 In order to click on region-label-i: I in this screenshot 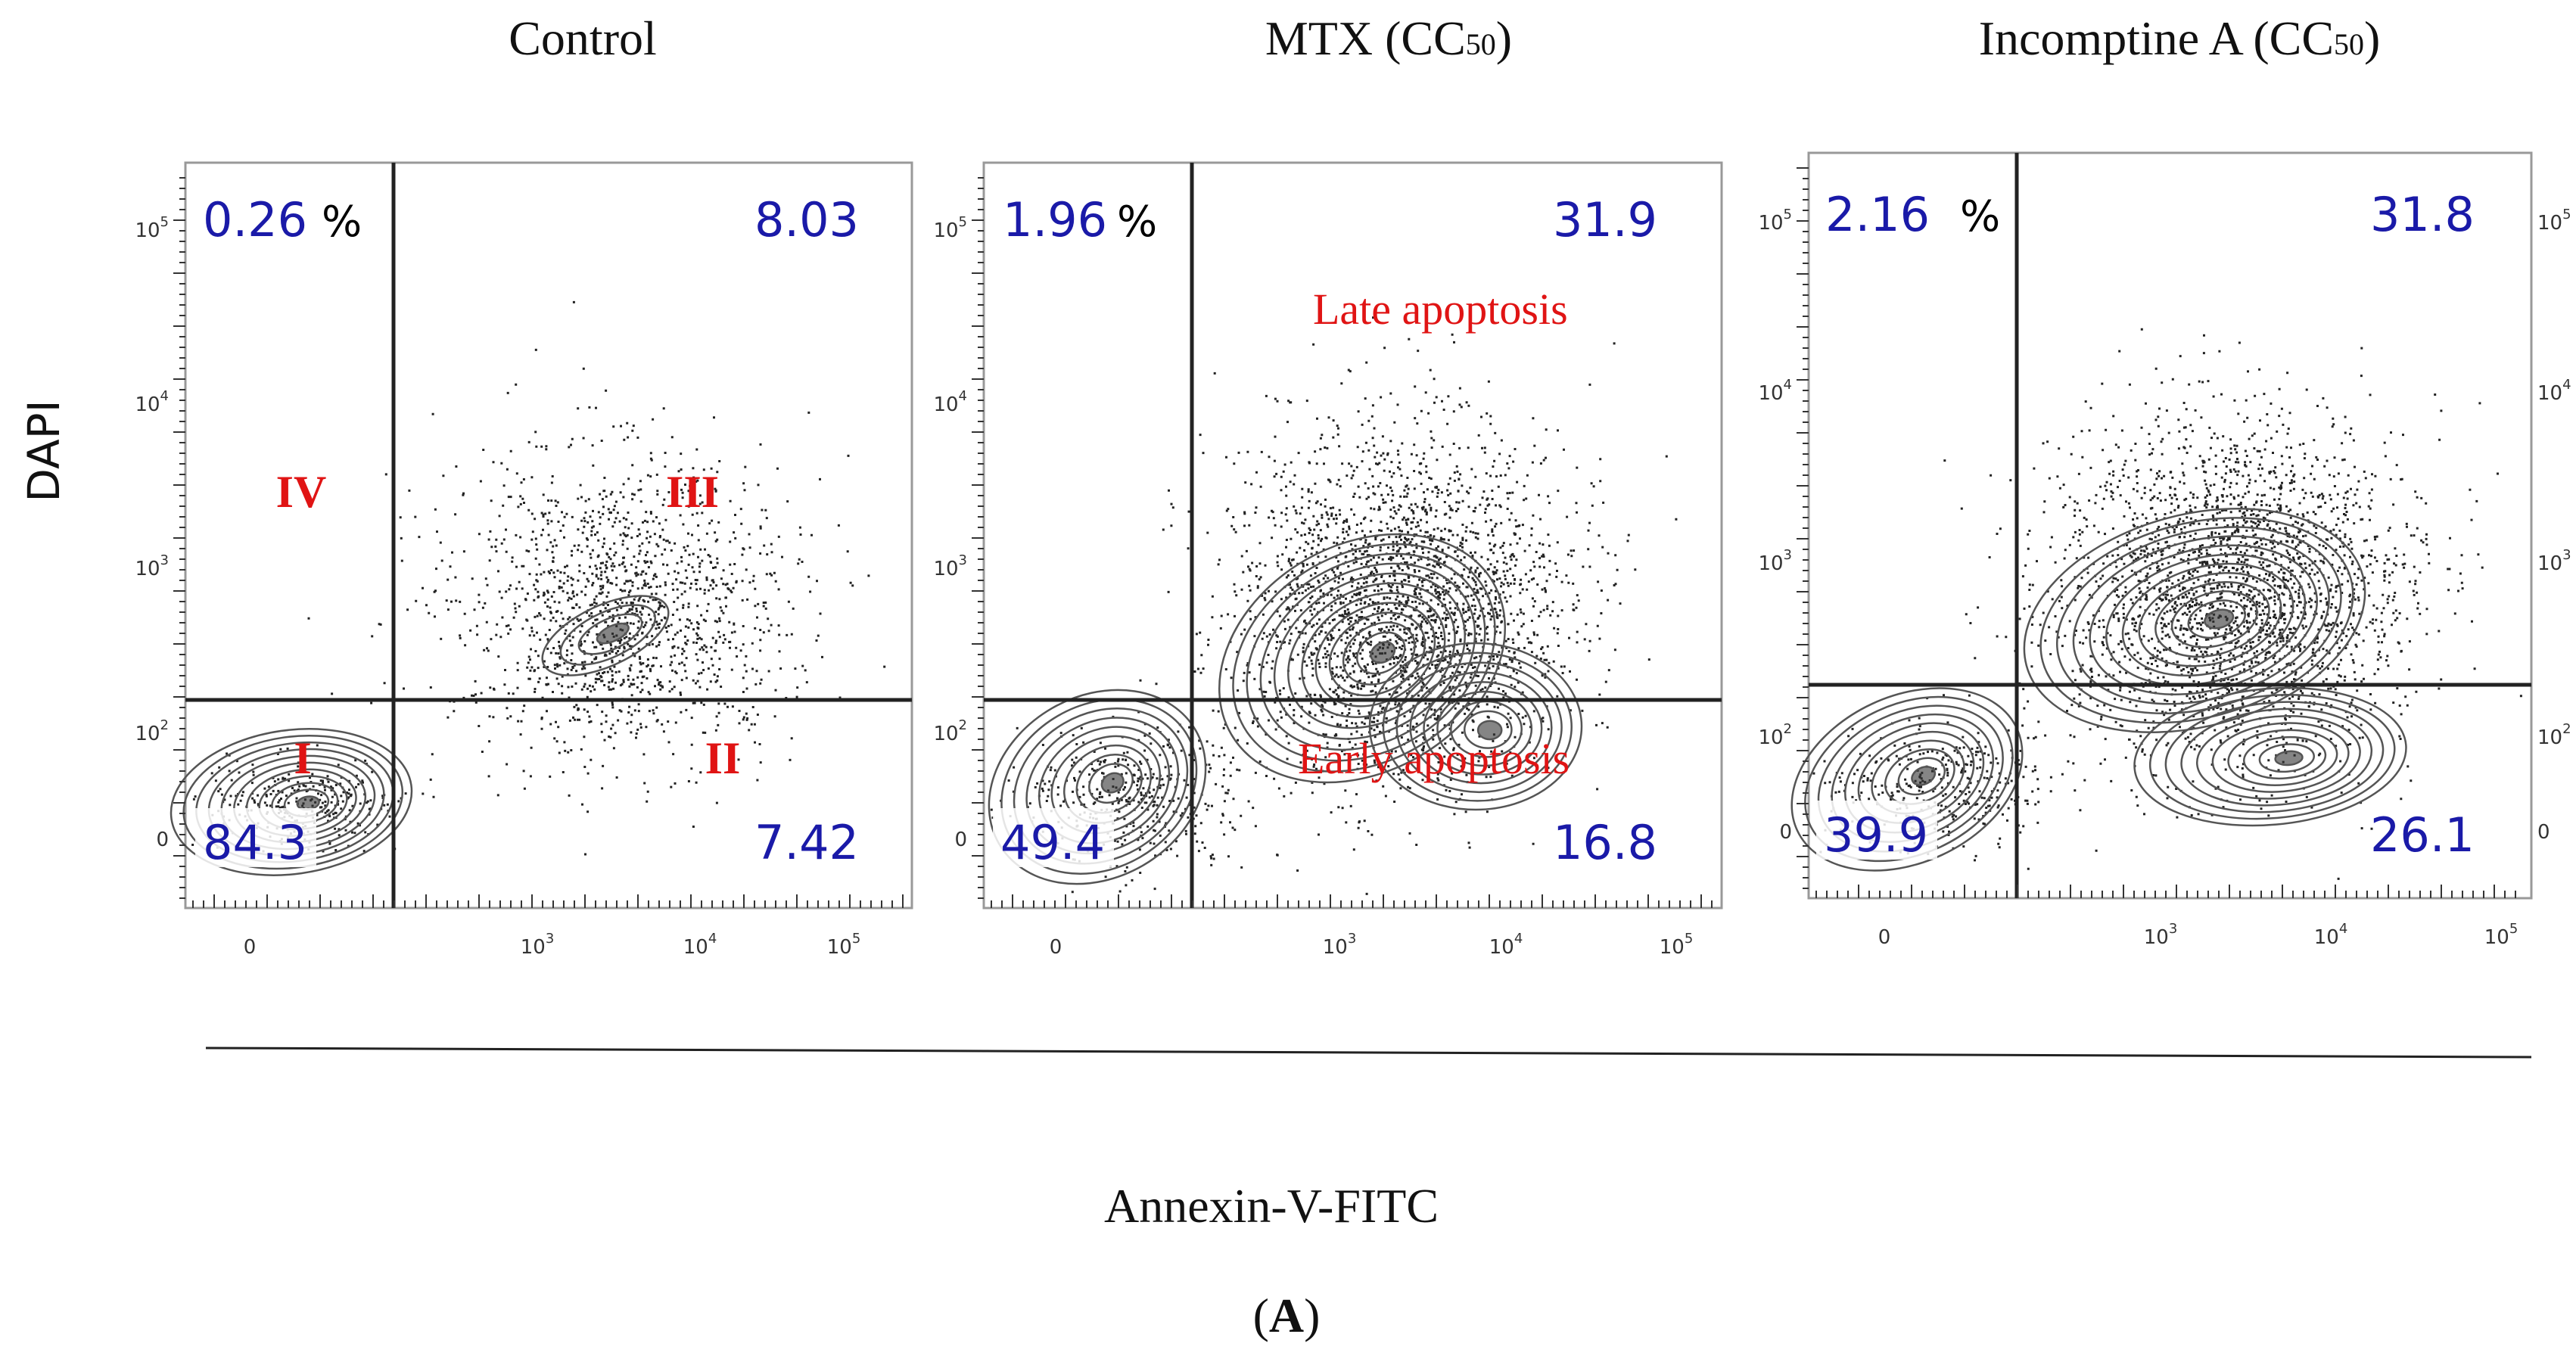, I will do `click(302, 758)`.